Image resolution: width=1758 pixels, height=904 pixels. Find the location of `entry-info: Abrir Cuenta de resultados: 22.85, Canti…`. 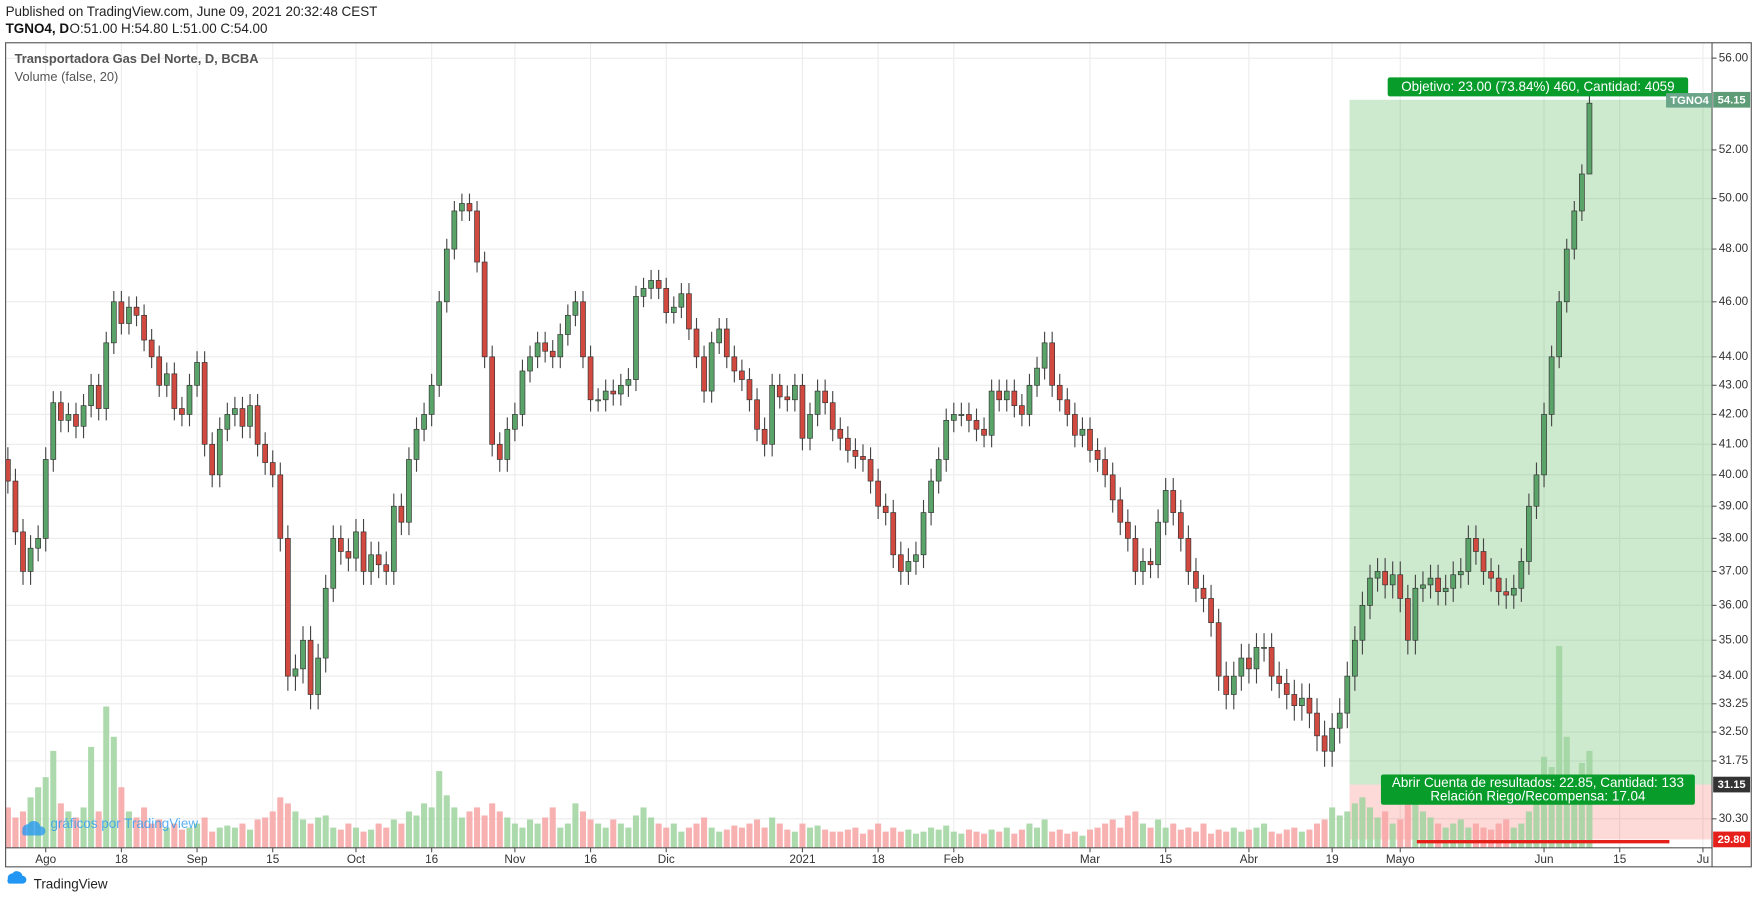

entry-info: Abrir Cuenta de resultados: 22.85, Canti… is located at coordinates (1538, 782).